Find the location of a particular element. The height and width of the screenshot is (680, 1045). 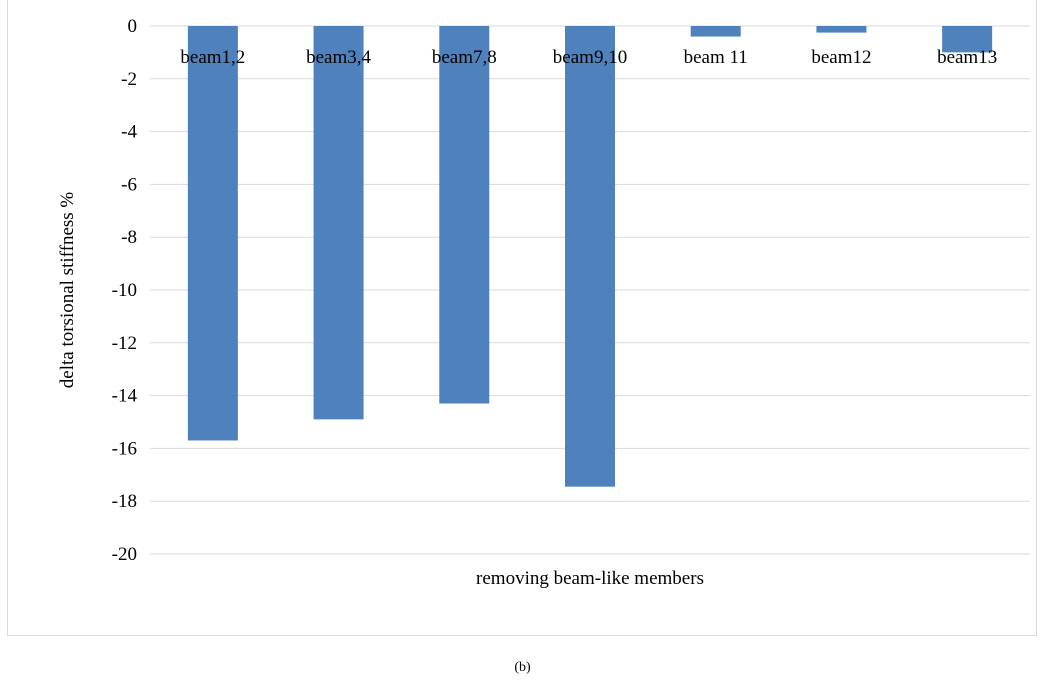

y-tick-label: 0 is located at coordinates (133, 26).